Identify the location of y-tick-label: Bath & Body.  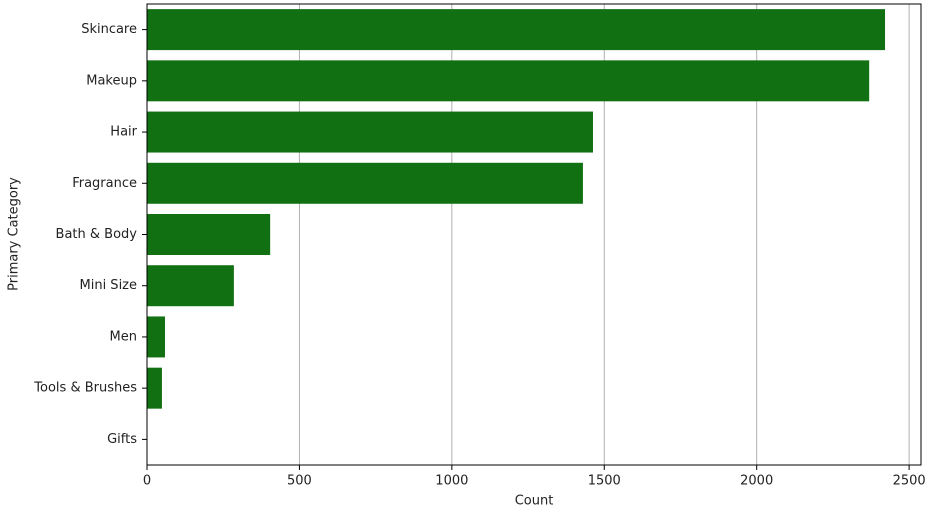
(97, 234).